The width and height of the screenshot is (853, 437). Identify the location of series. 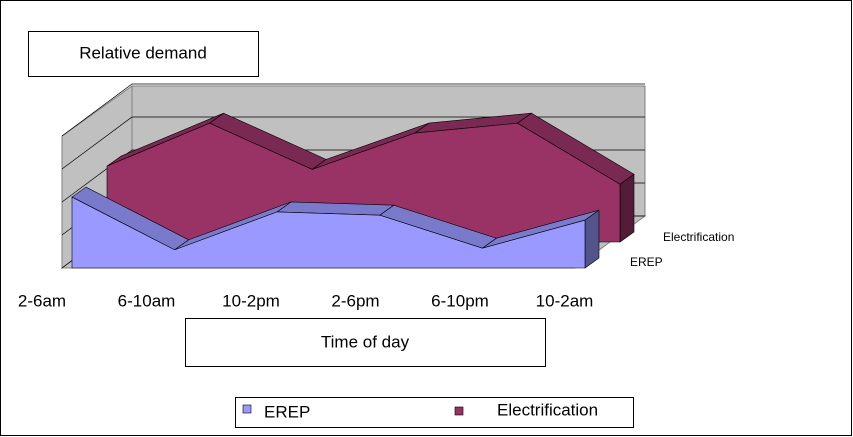
(335, 227).